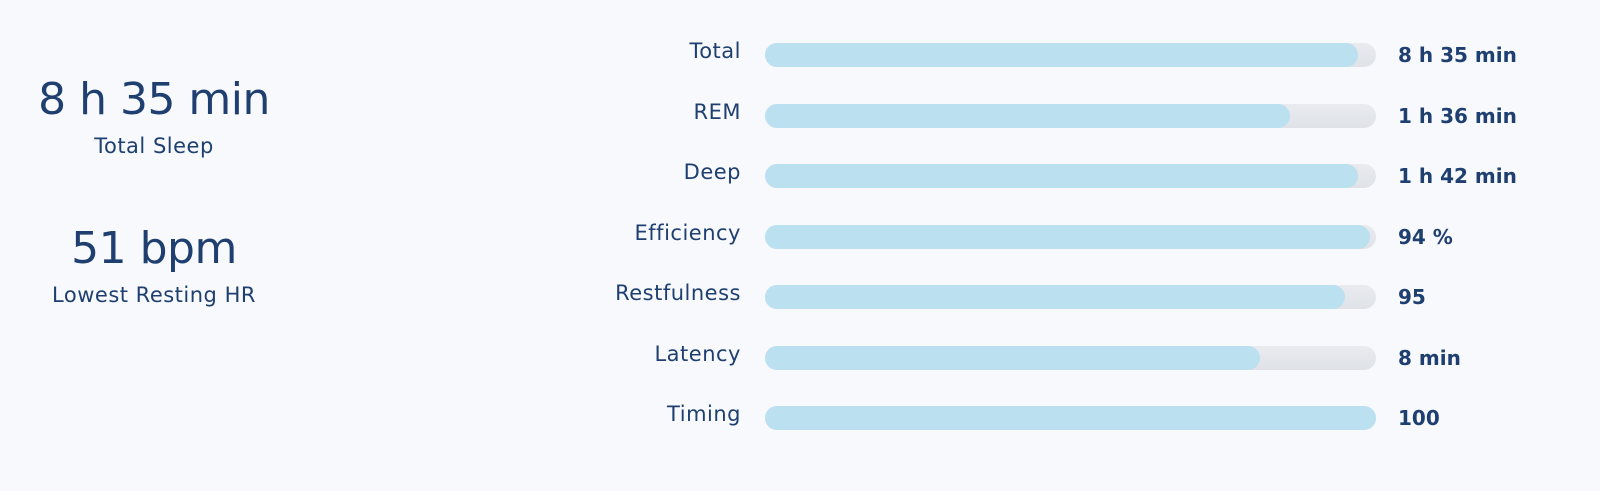 Image resolution: width=1600 pixels, height=491 pixels. I want to click on contributor-label: Restfulness, so click(678, 293).